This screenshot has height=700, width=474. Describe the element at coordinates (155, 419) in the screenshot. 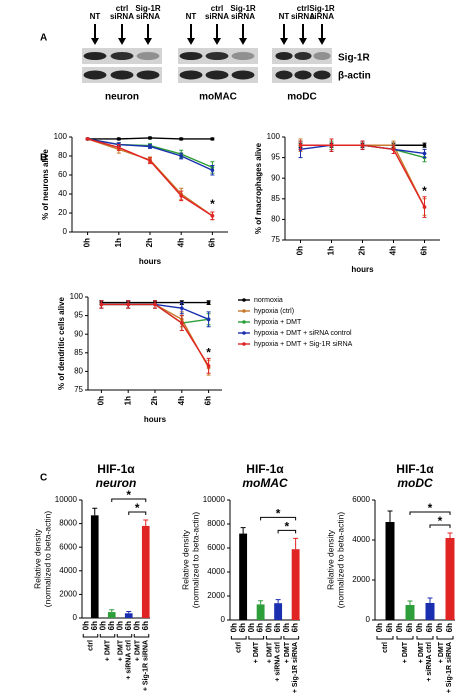

I see `x-axis-label: hours` at that location.